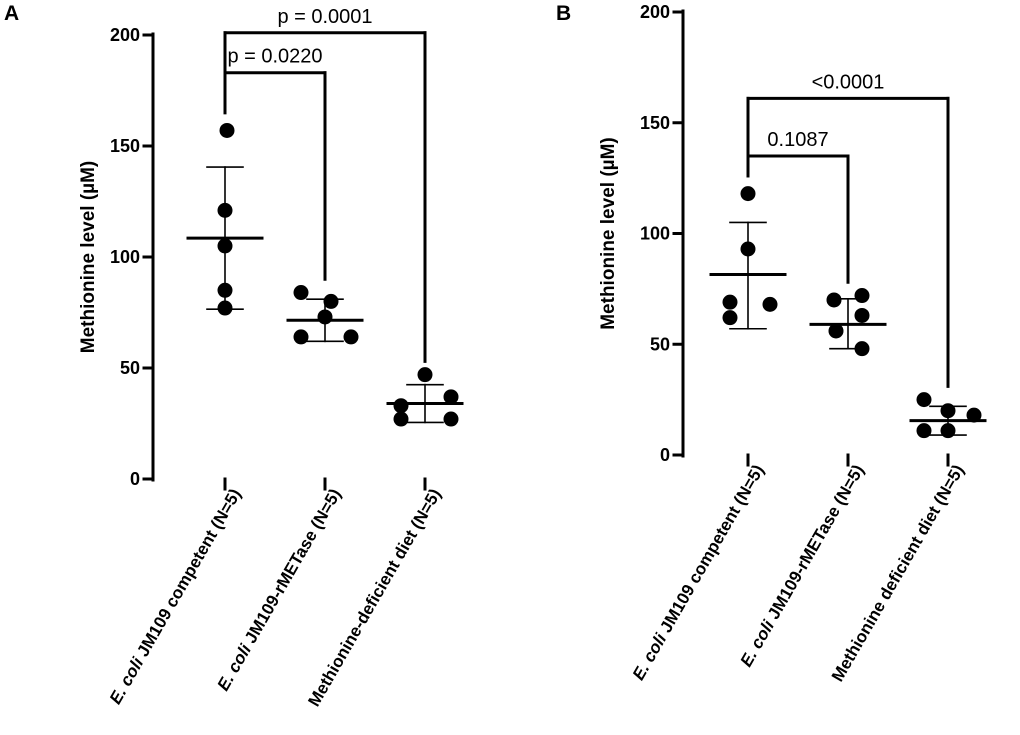 The image size is (1020, 735). Describe the element at coordinates (797, 140) in the screenshot. I see `p-value-label: 0.1087` at that location.